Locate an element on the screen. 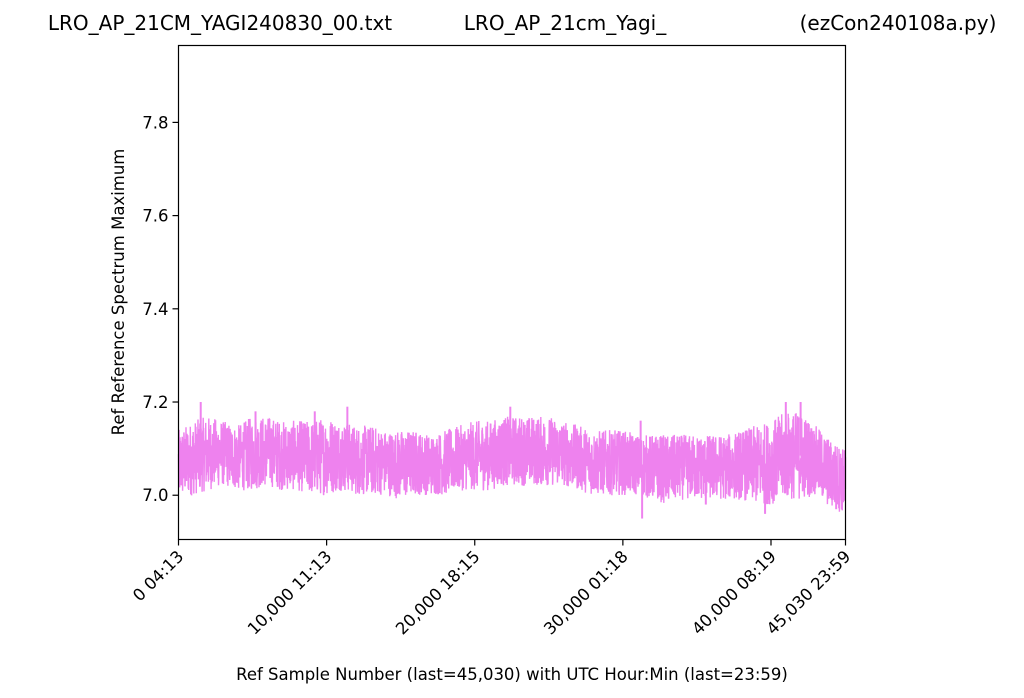  header-center-title: LRO_AP_21cm_Yagi_ is located at coordinates (565, 23).